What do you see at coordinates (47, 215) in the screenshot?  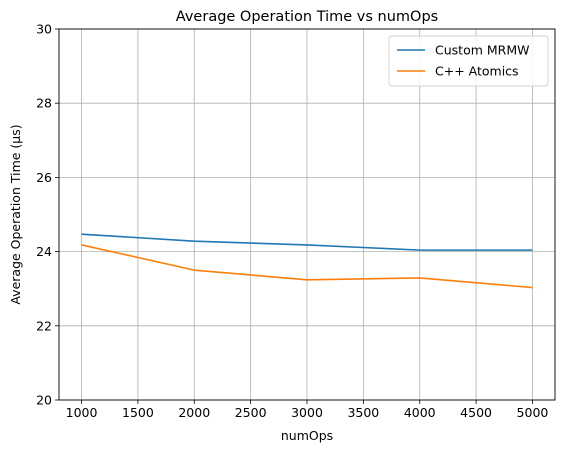 I see `y-axis: 20 22 24 26 28 30` at bounding box center [47, 215].